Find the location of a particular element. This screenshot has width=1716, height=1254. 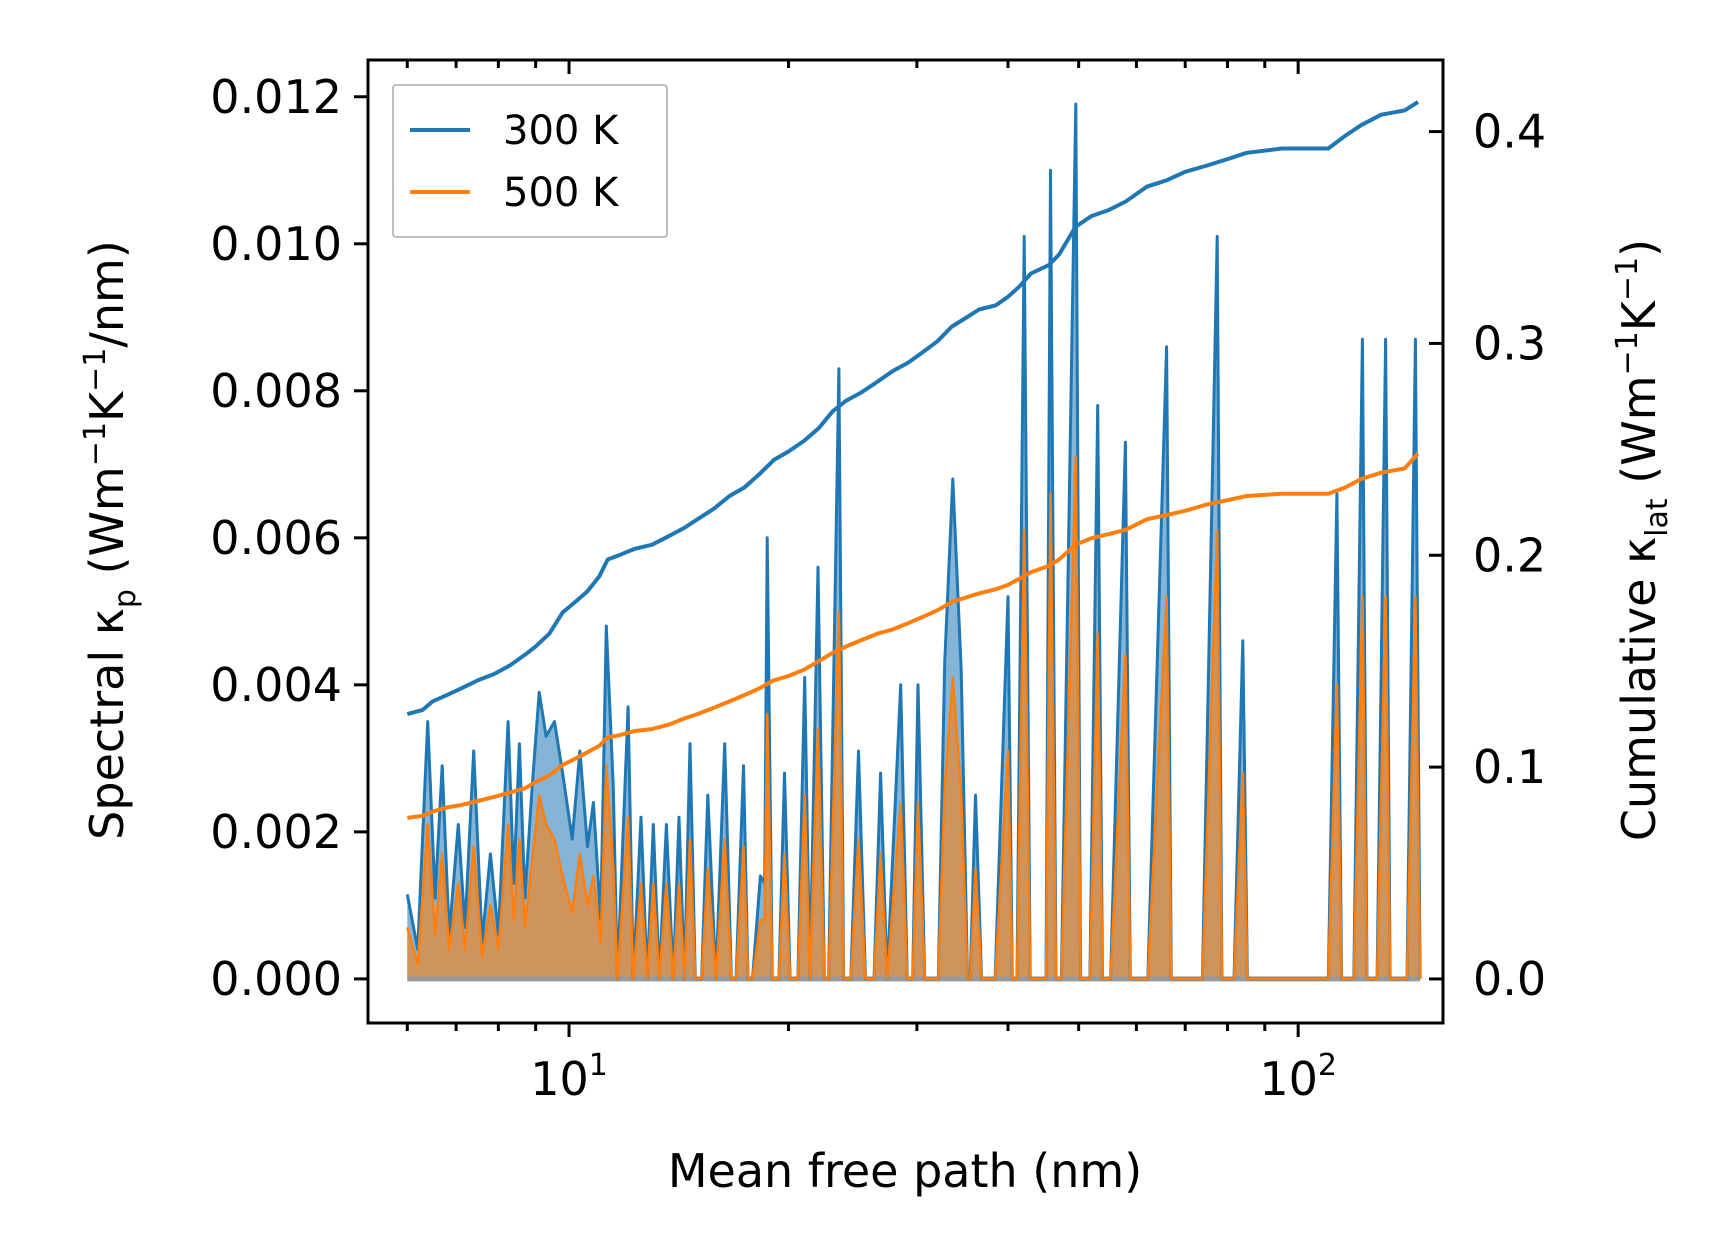

y2-title-sub: lat is located at coordinates (1657, 517).